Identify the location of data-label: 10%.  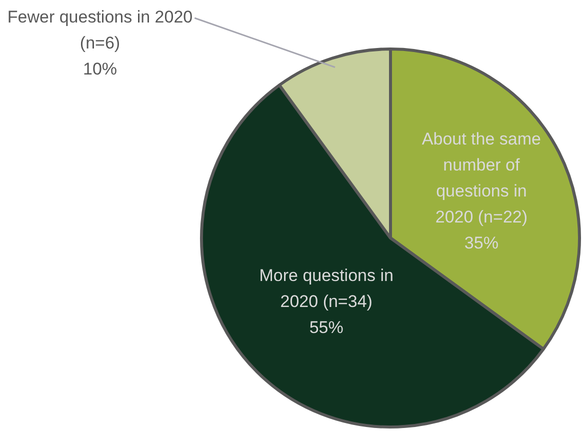
(100, 69).